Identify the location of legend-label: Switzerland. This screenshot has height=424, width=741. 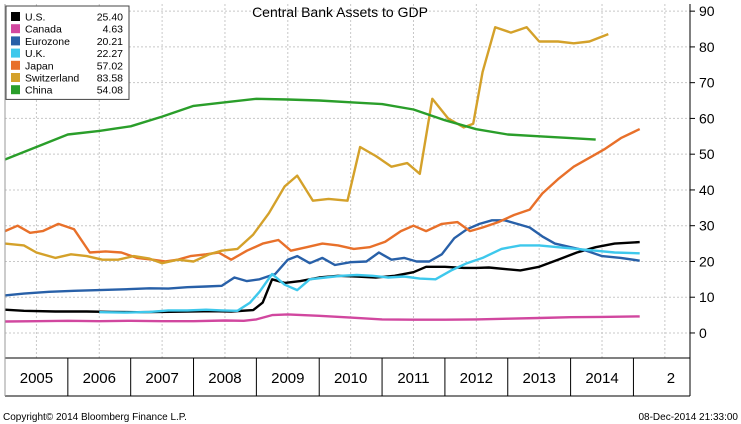
(52, 79).